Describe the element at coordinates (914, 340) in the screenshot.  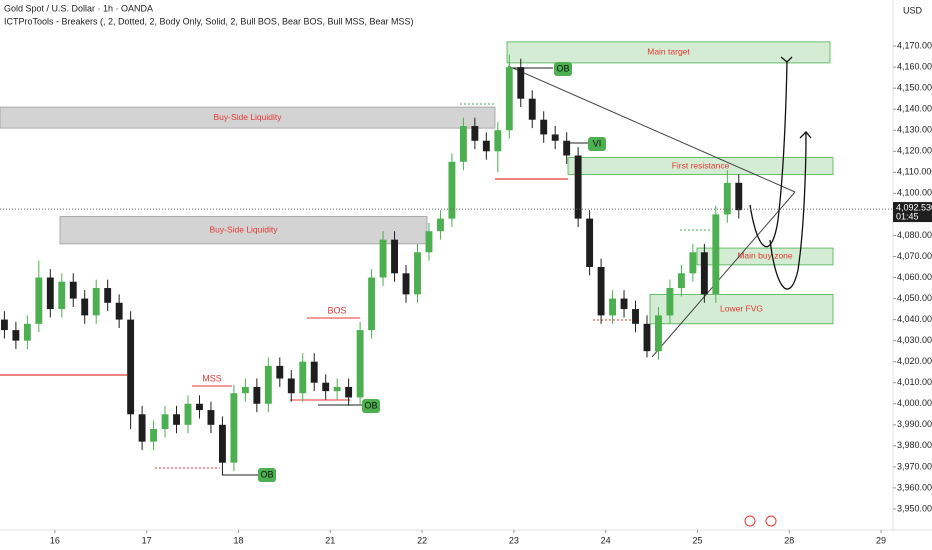
I see `y-tick-label: 4,030.000` at that location.